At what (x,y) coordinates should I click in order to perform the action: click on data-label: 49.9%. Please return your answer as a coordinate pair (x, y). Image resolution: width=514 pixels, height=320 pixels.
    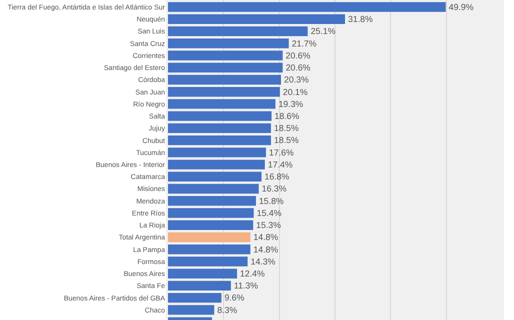
    Looking at the image, I should click on (461, 7).